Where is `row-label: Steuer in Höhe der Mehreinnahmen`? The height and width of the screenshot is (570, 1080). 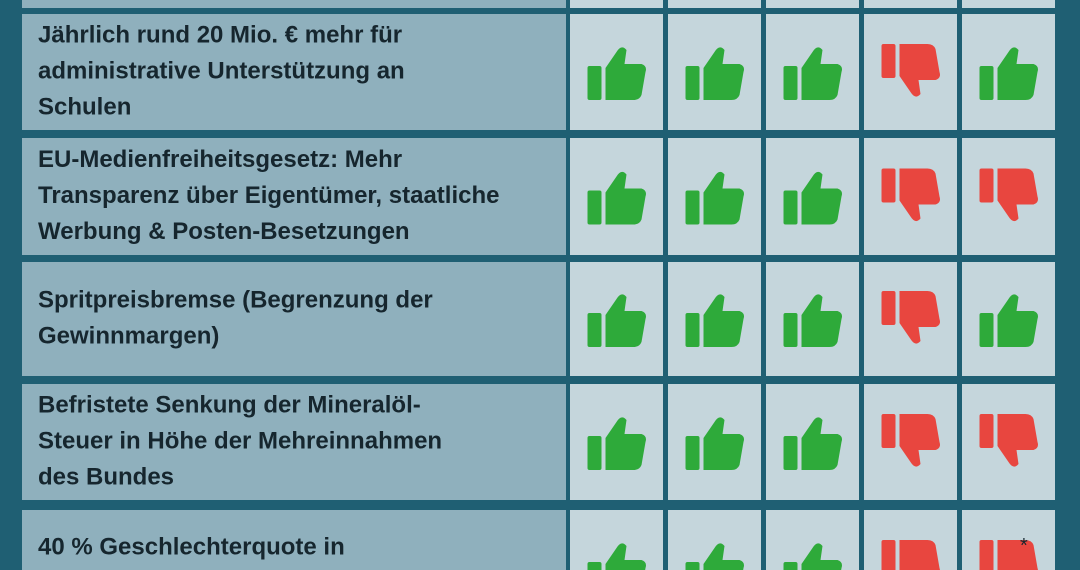
row-label: Steuer in Höhe der Mehreinnahmen is located at coordinates (240, 440).